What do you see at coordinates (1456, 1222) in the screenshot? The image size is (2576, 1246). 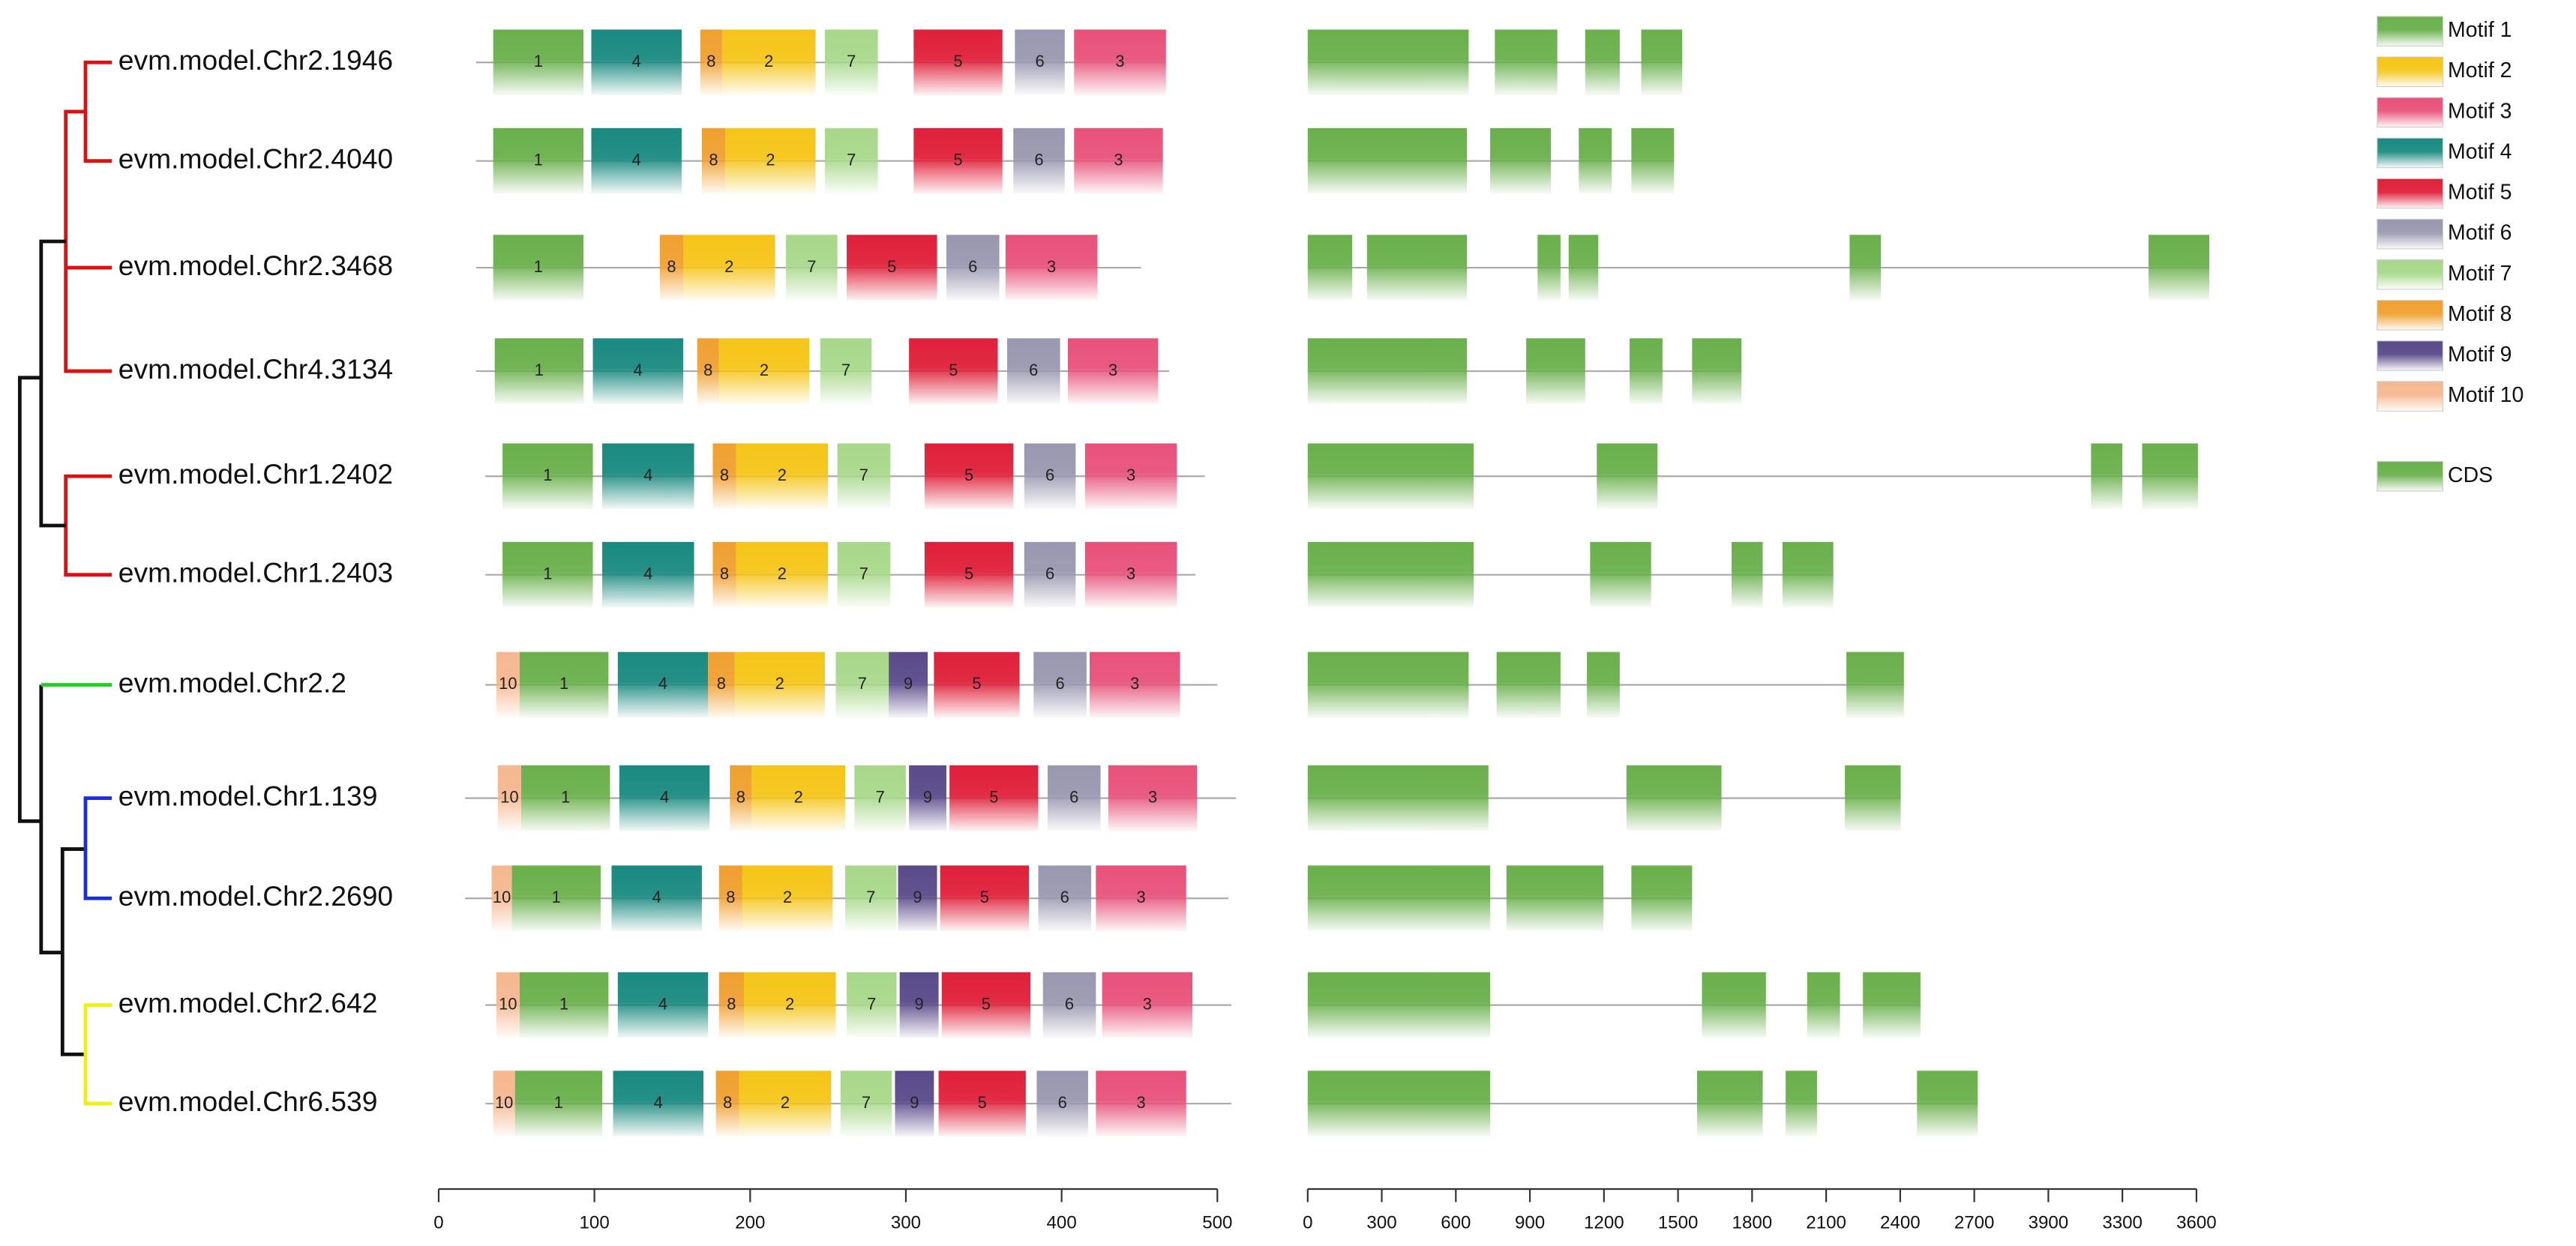 I see `tick-label: 600` at bounding box center [1456, 1222].